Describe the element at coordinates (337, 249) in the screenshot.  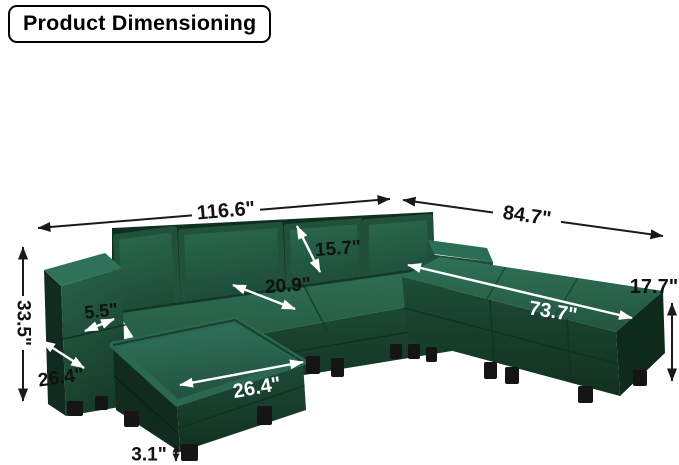
I see `dim-label-back-cushion-height: 15.7"` at that location.